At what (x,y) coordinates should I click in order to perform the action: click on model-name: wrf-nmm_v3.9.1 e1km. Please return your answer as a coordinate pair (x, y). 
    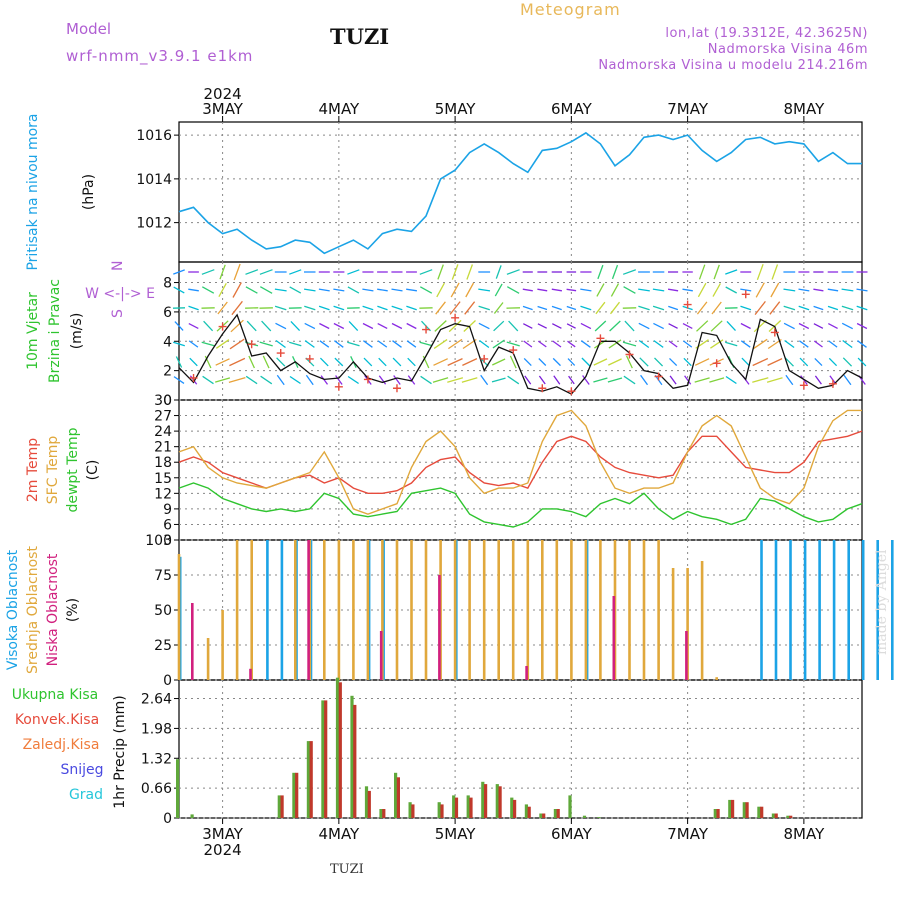
    Looking at the image, I should click on (160, 56).